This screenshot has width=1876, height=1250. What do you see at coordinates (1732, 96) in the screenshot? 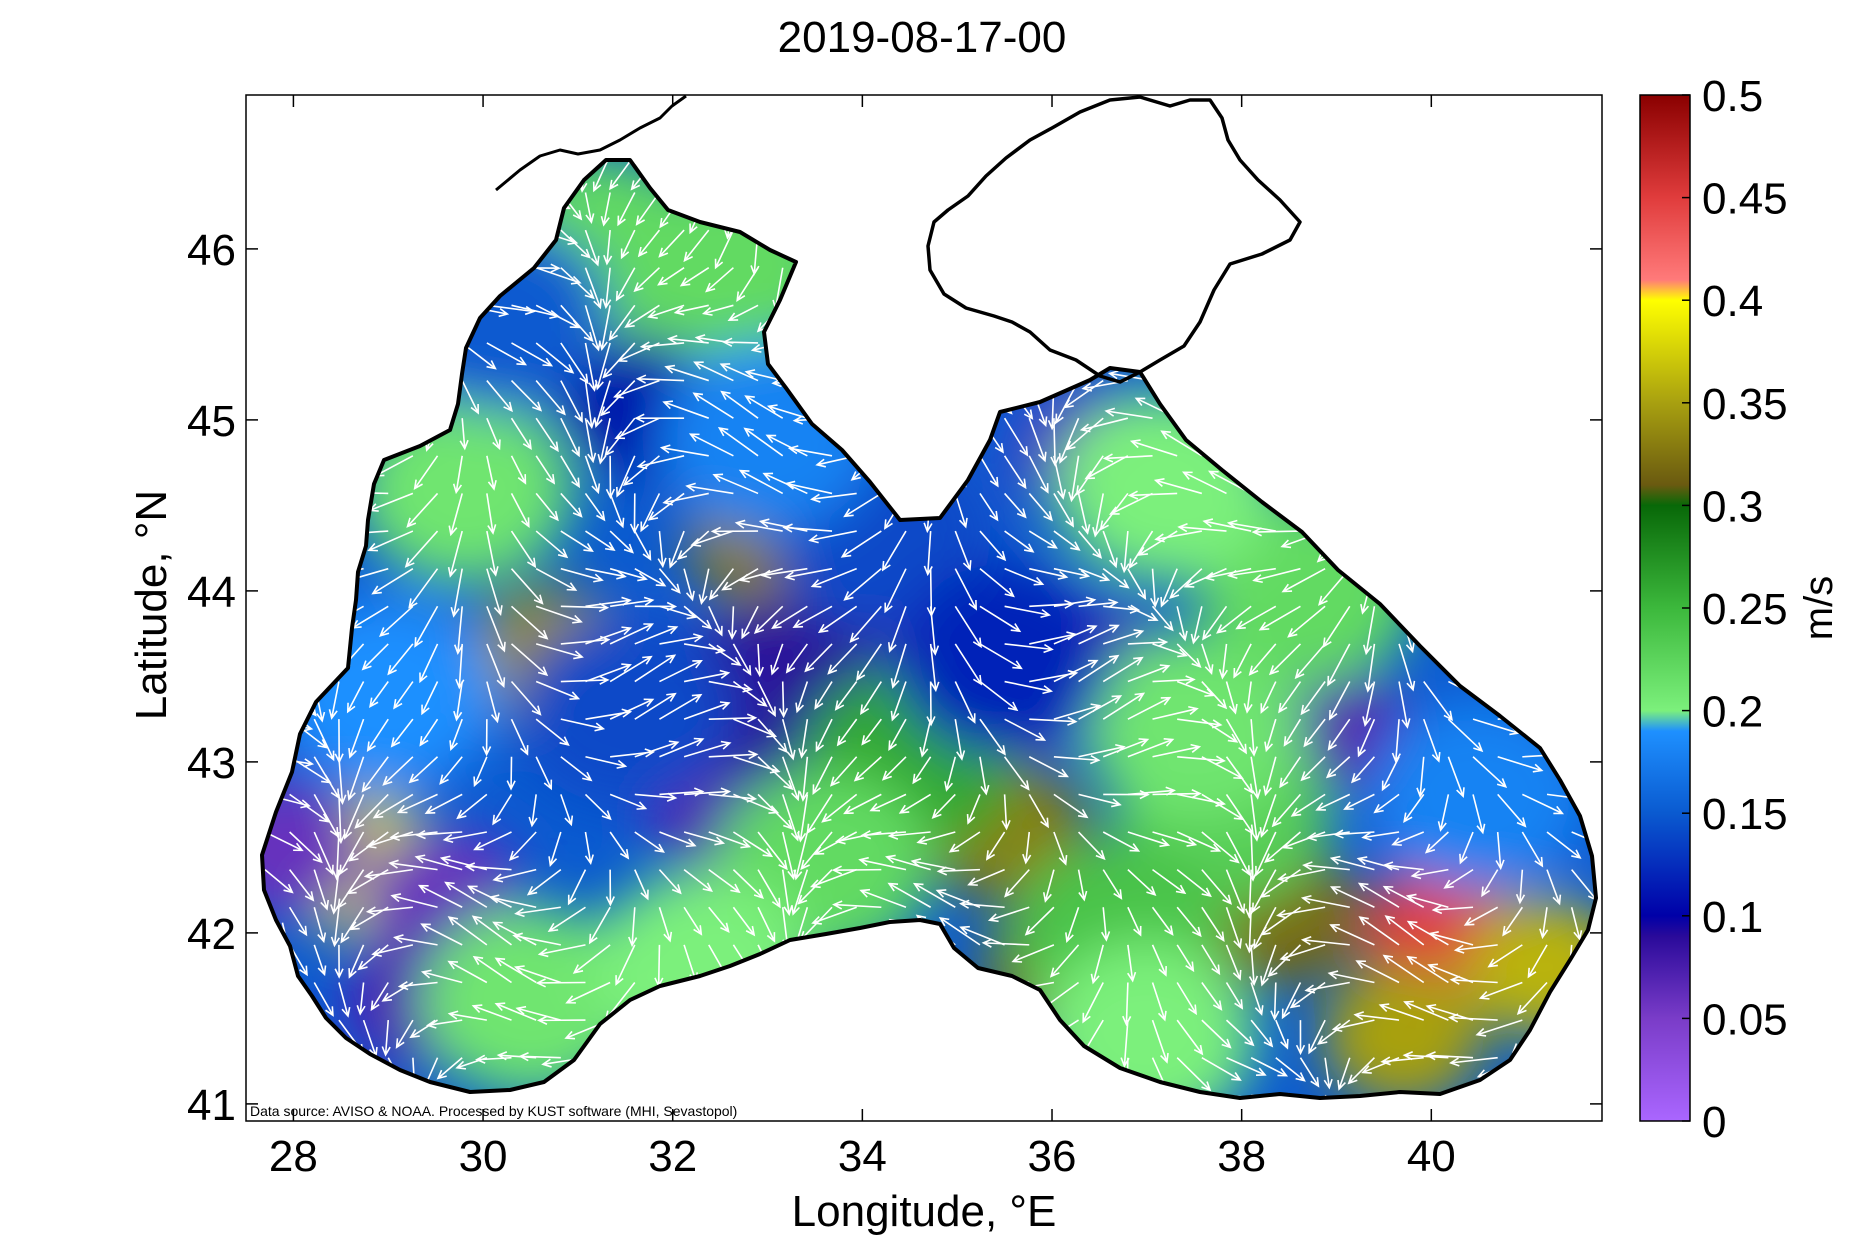
I see `colorbar-tick-label: 0.5` at bounding box center [1732, 96].